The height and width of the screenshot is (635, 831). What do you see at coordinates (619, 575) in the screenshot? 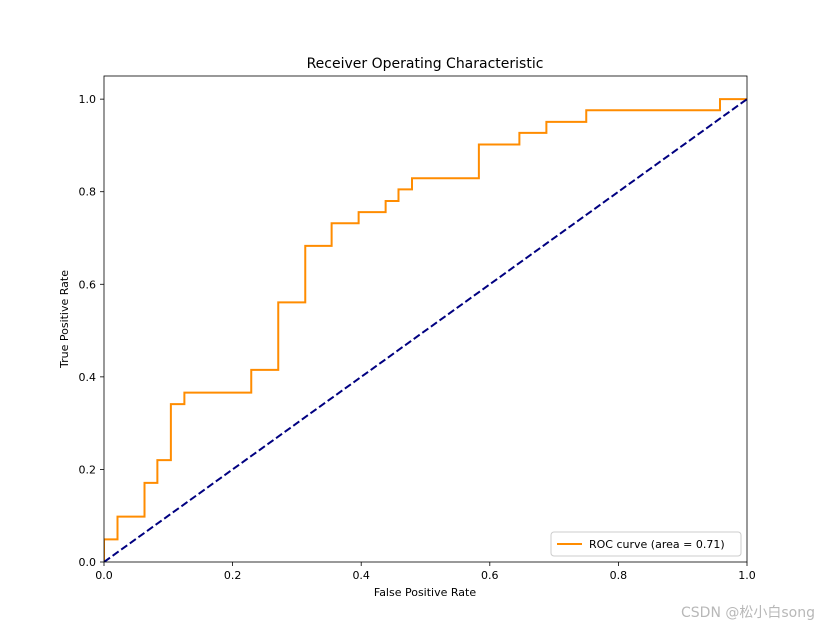
I see `x-tick-label: 0.8` at bounding box center [619, 575].